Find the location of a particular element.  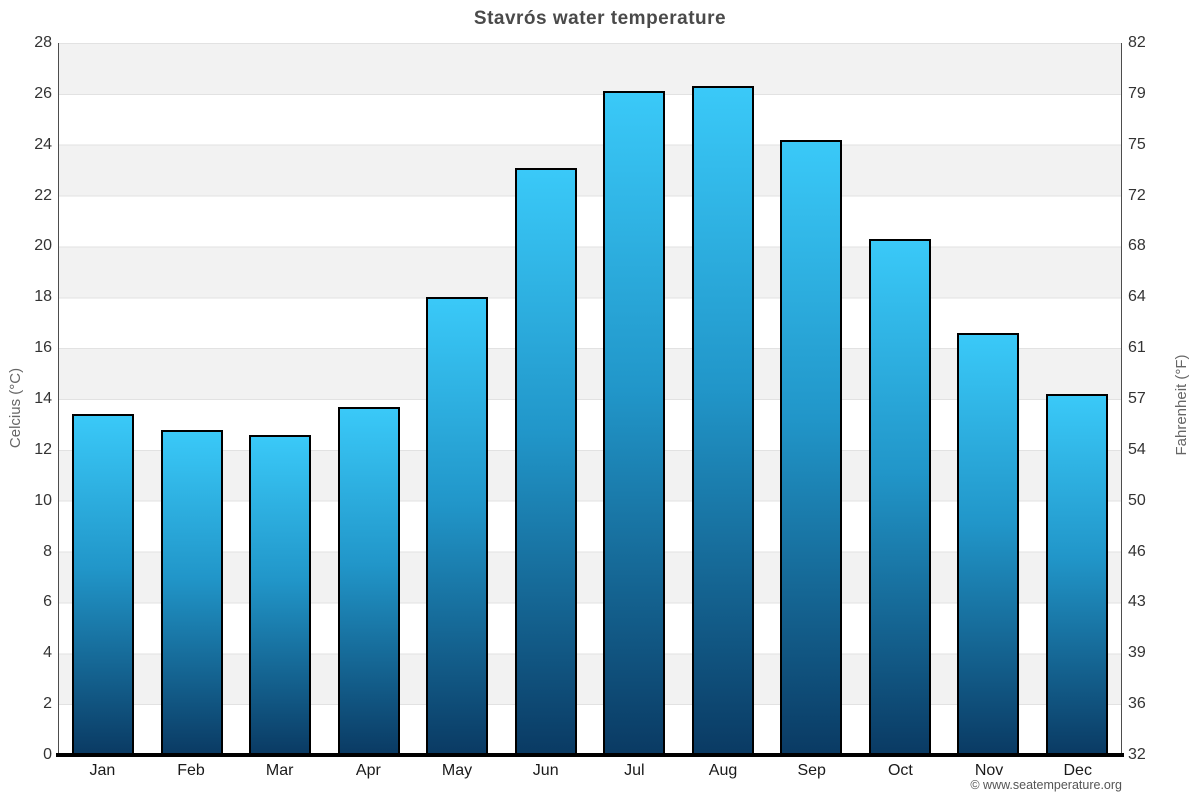

y-tick-celsius-22: 22 is located at coordinates (43, 195).